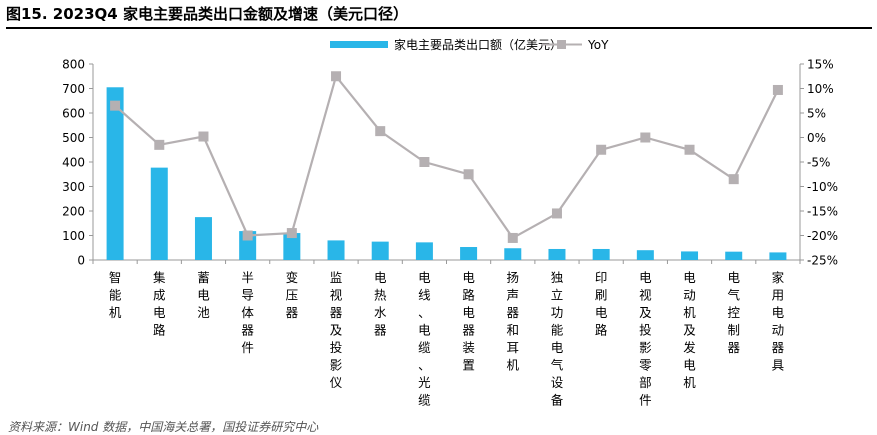 This screenshot has width=877, height=435. Describe the element at coordinates (733, 312) in the screenshot. I see `x-category-label: 电气控制器` at that location.